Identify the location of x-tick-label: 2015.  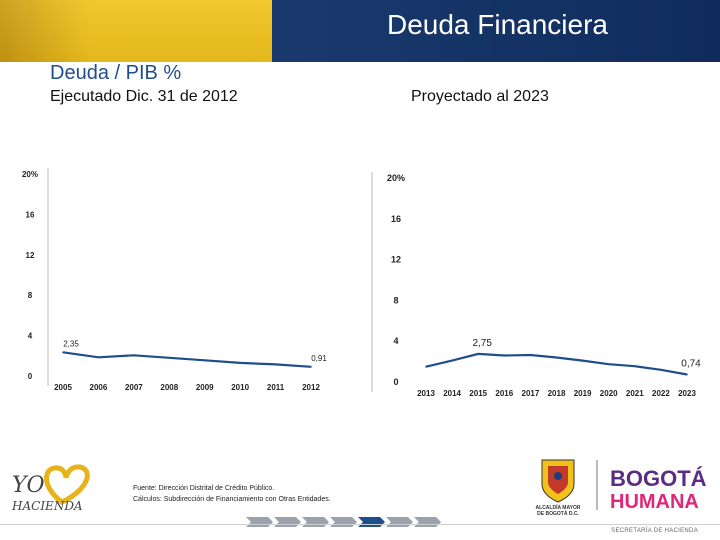
(478, 393).